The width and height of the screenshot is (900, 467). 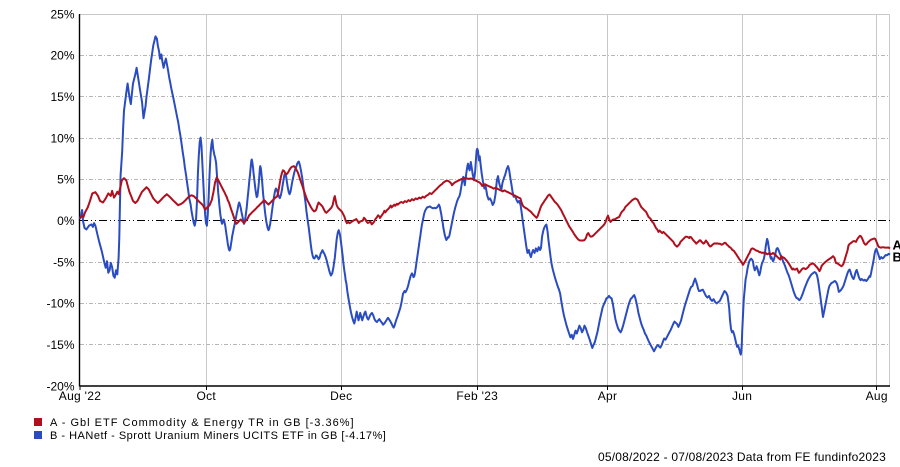 I want to click on svg-text: Oct, so click(x=207, y=396).